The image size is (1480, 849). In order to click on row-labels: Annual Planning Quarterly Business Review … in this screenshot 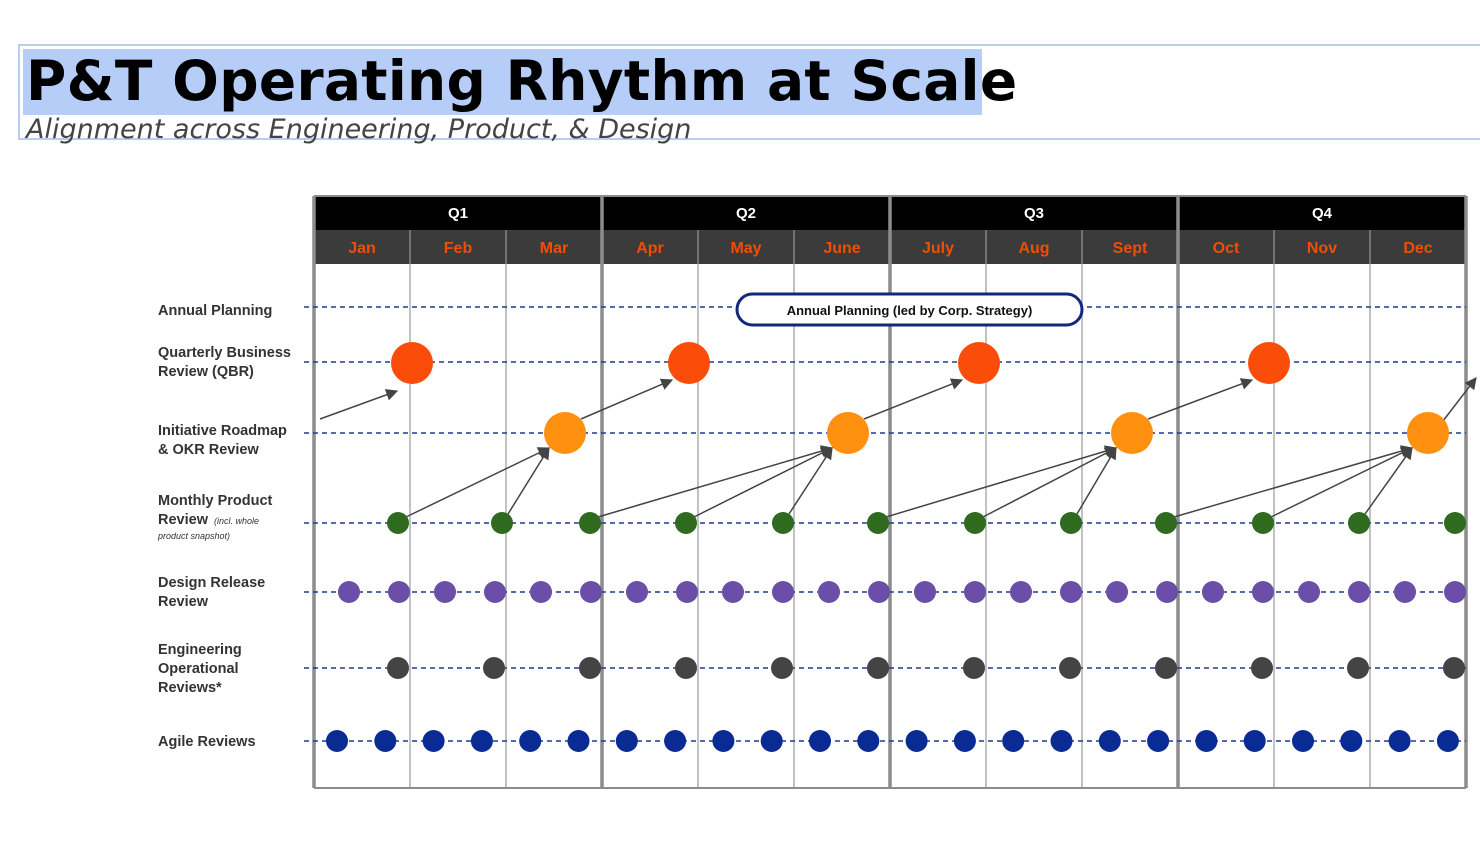, I will do `click(224, 526)`.